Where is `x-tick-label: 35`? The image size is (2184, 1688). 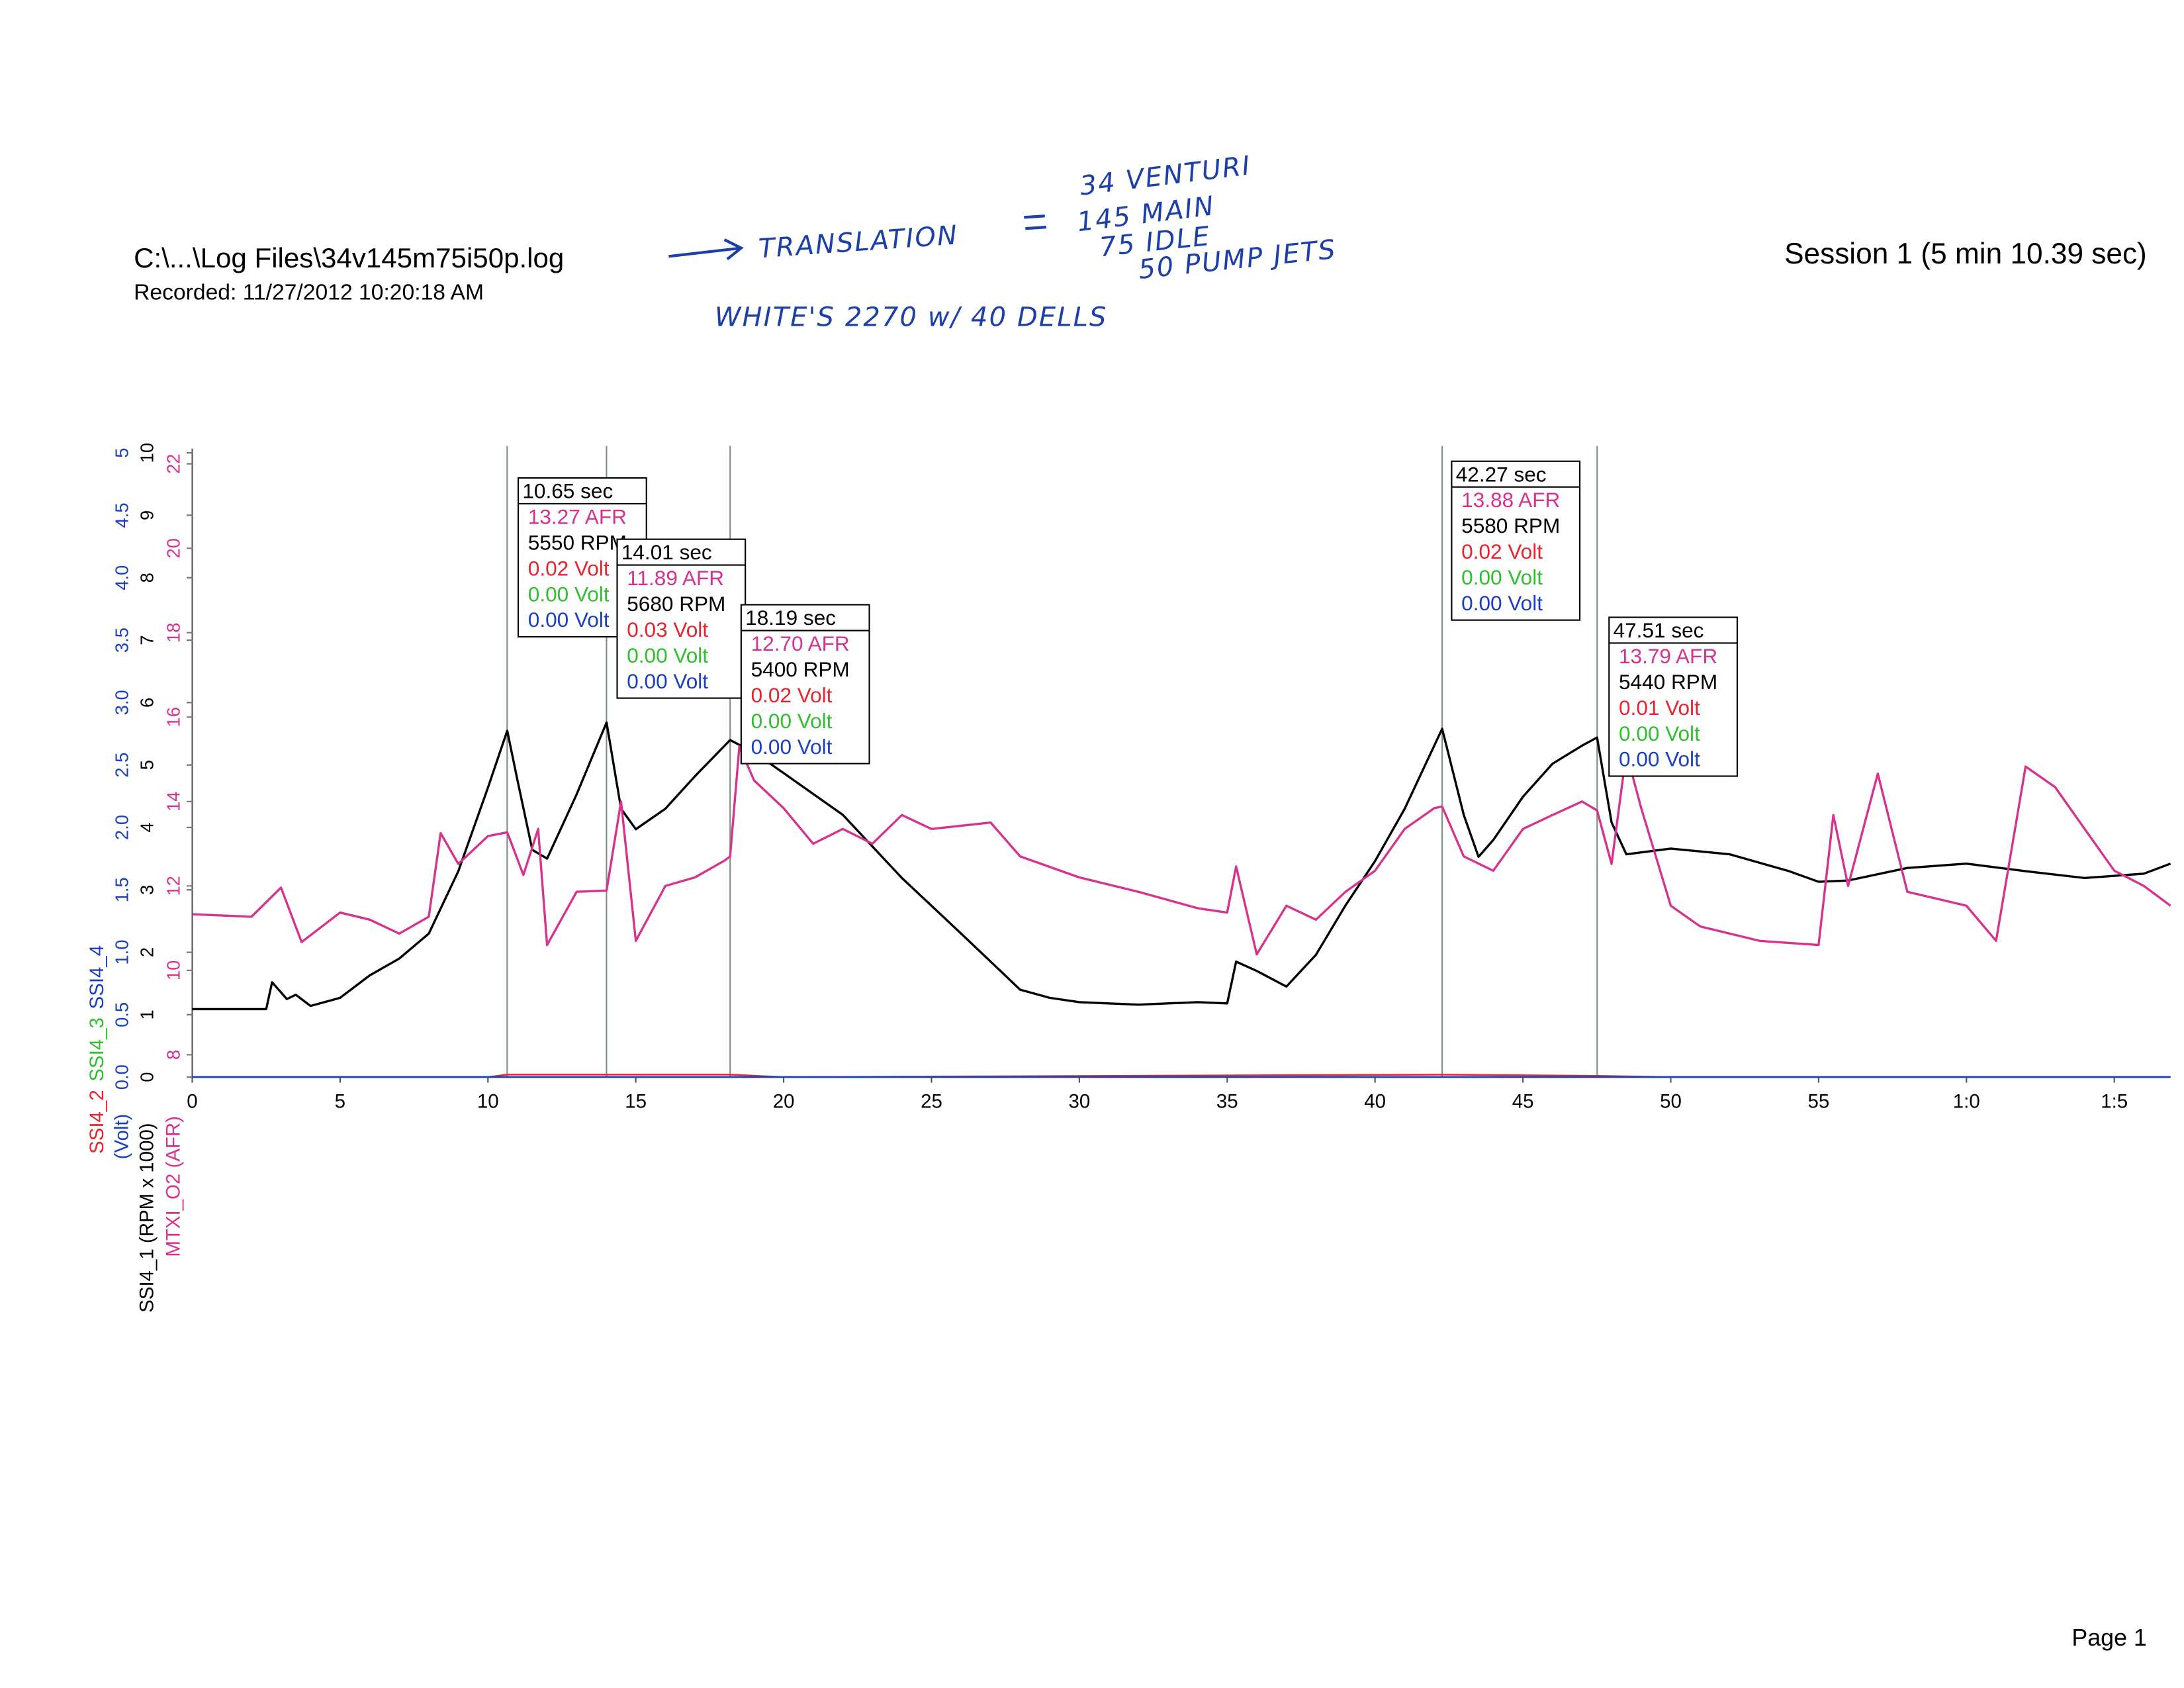
x-tick-label: 35 is located at coordinates (1227, 1101).